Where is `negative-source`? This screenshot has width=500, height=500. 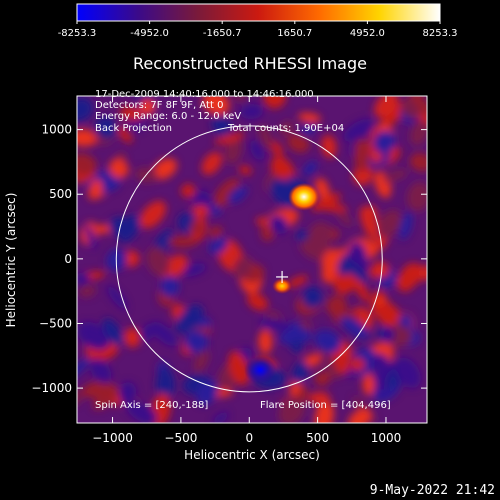
negative-source is located at coordinates (260, 370).